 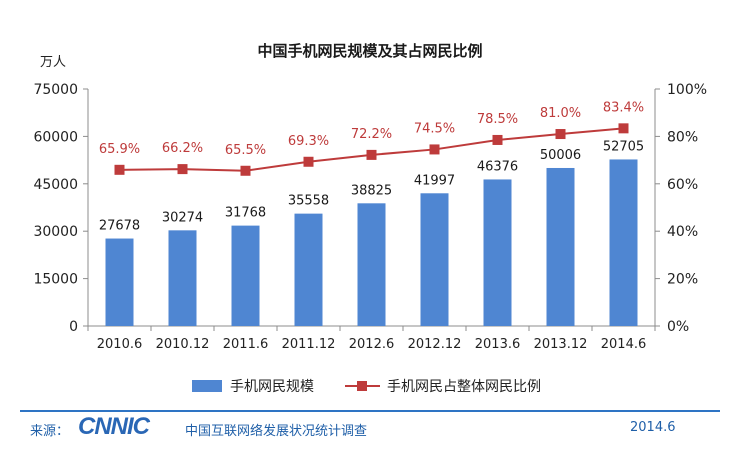 I want to click on x-tick-label: 2012.12, so click(x=435, y=344).